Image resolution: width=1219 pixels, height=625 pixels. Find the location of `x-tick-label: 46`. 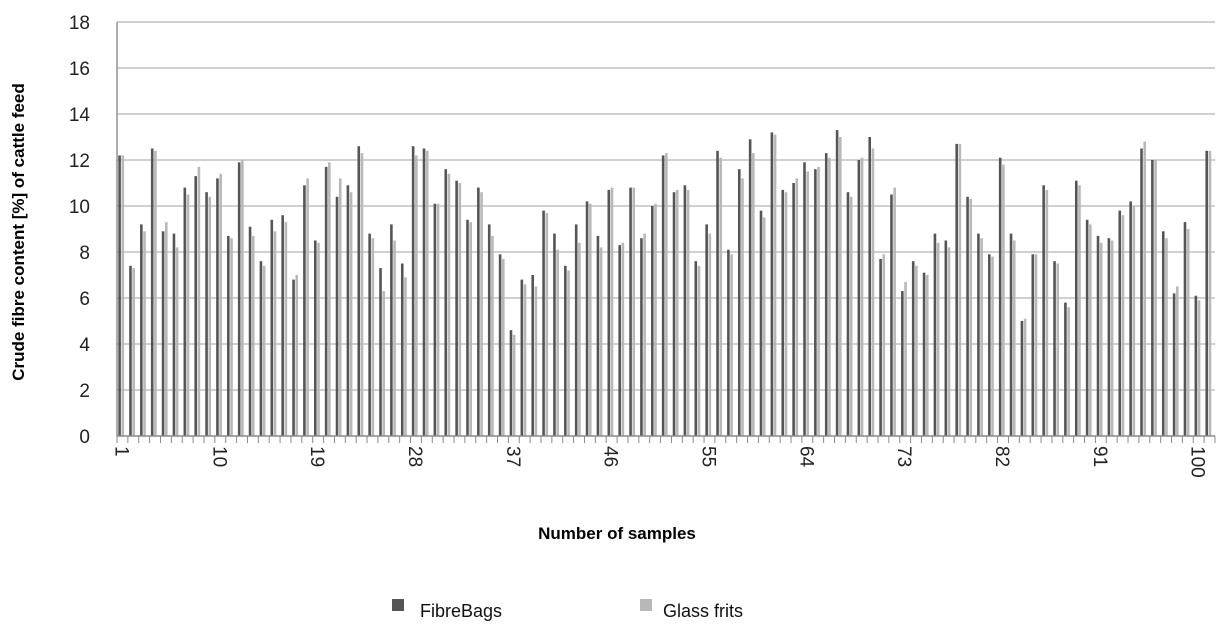

x-tick-label: 46 is located at coordinates (610, 456).